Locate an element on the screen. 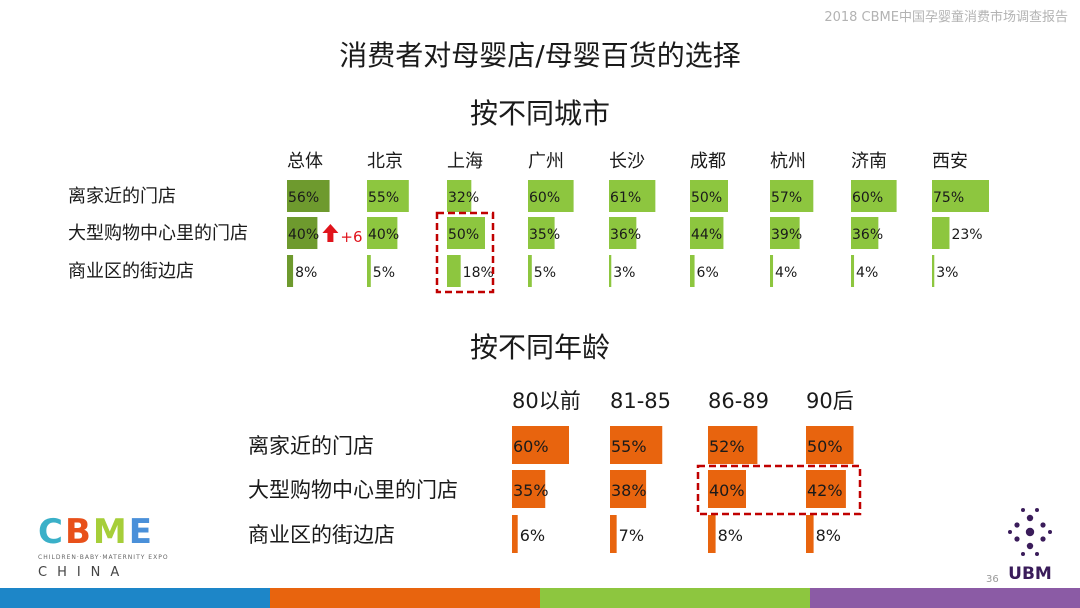  ubm-logo: UBM is located at coordinates (1030, 546).